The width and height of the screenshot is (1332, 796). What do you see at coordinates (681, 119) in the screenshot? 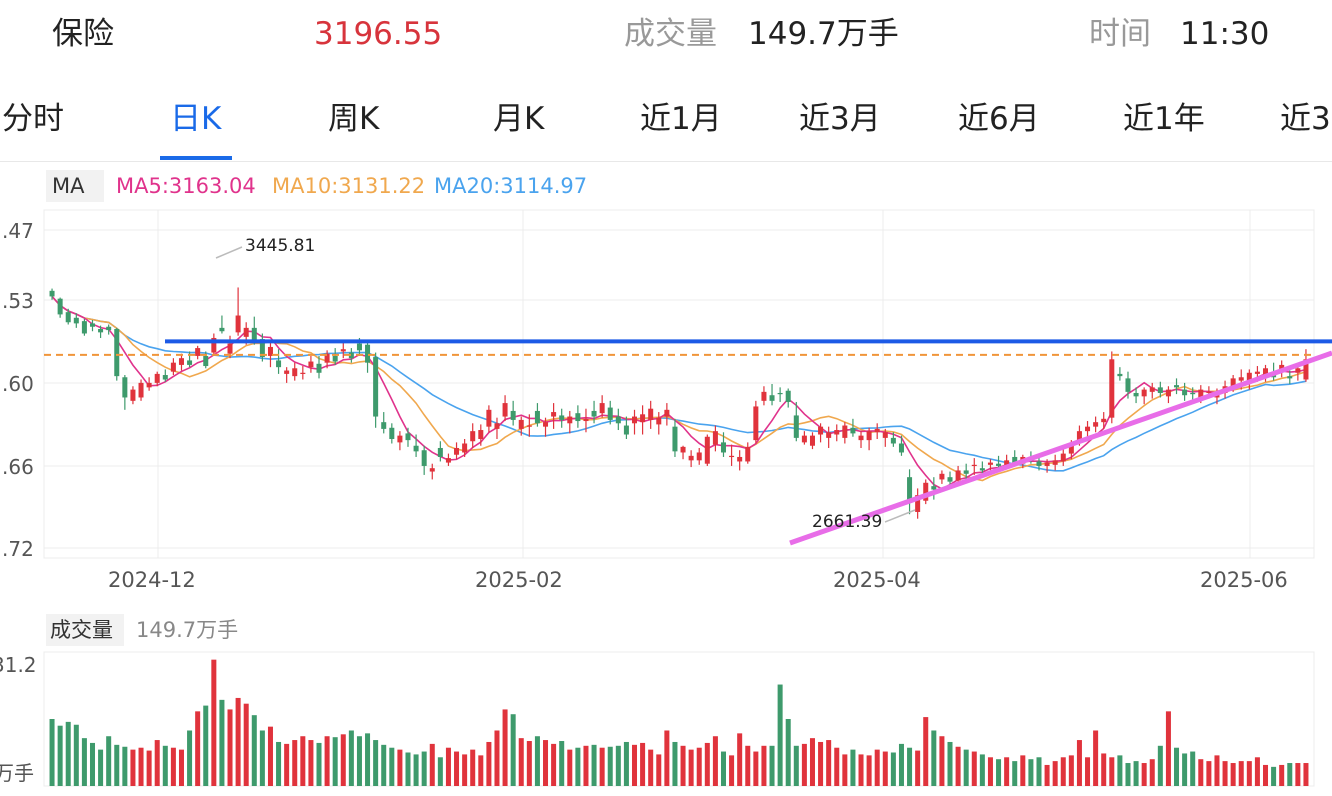
I see `tab-1-month: 近1月` at bounding box center [681, 119].